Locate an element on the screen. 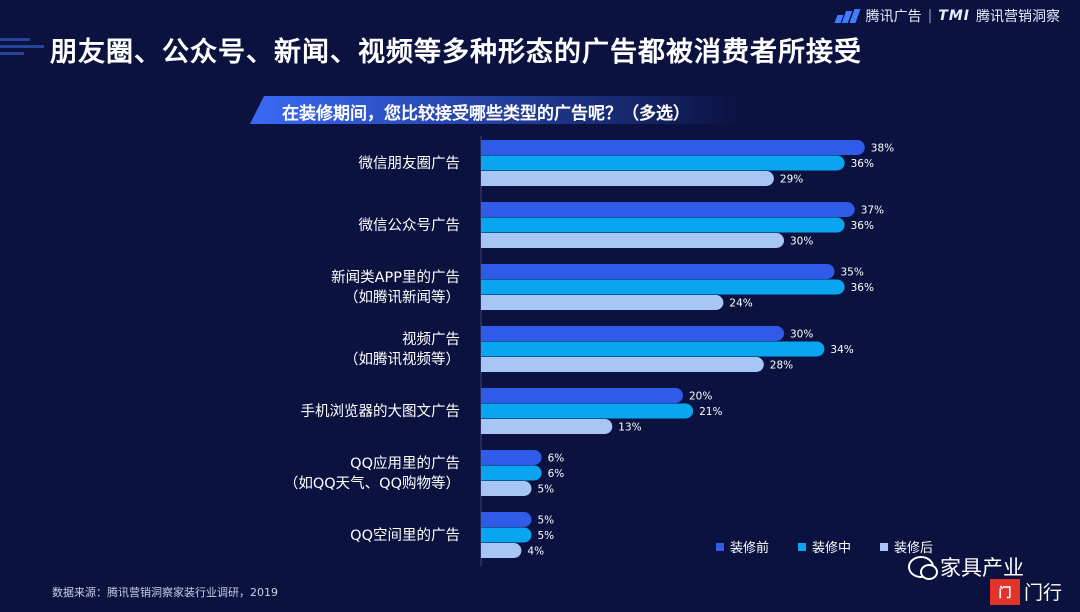 This screenshot has height=612, width=1080. category-label: QQ空间里的广告 is located at coordinates (405, 535).